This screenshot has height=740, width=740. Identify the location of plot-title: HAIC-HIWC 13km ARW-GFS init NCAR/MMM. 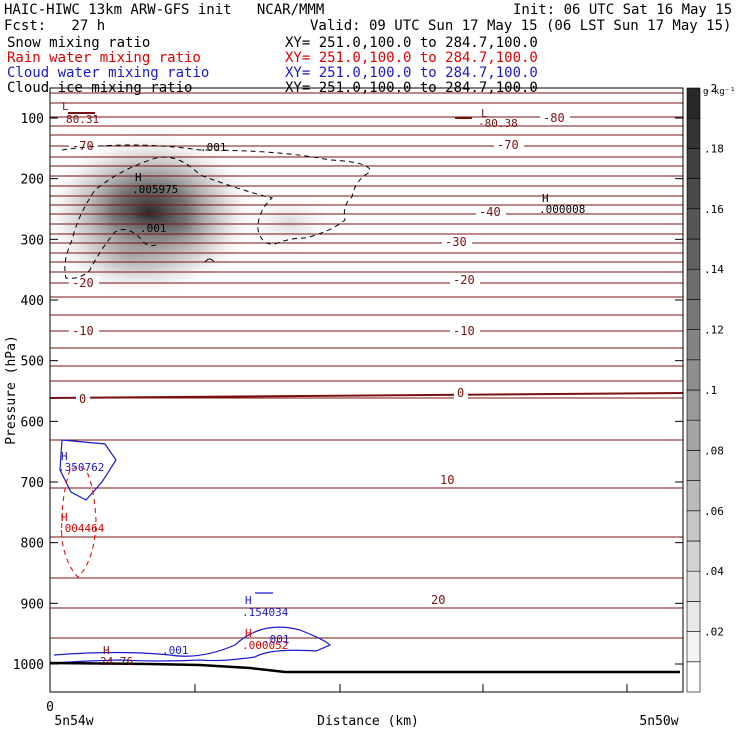
(164, 10).